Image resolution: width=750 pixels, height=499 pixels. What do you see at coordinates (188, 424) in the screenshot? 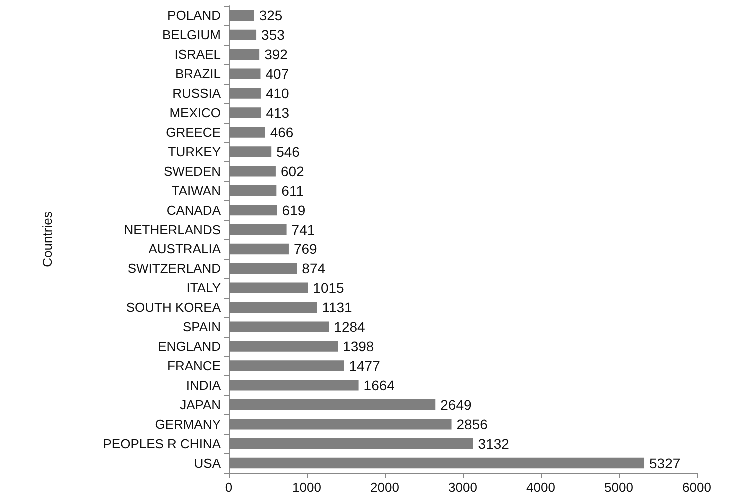
I see `y-tick-label: GERMANY` at bounding box center [188, 424].